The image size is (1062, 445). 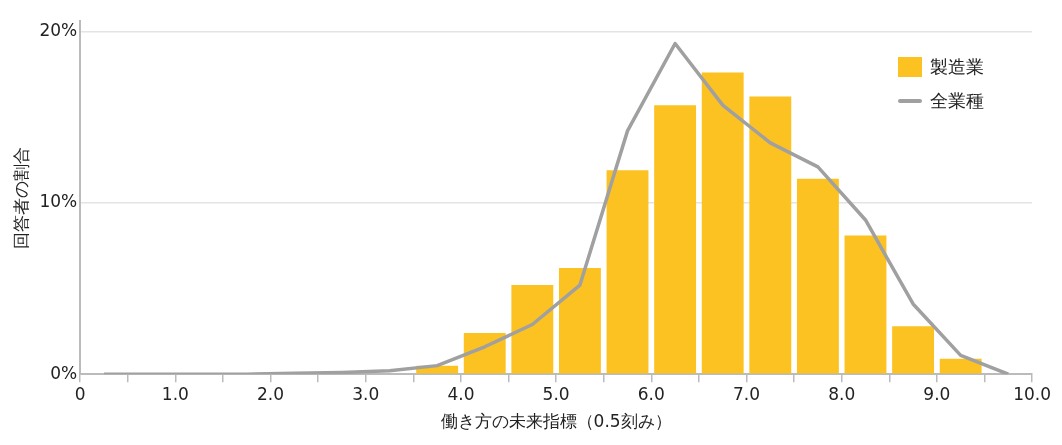 What do you see at coordinates (651, 393) in the screenshot?
I see `x-tick-label: 6.0` at bounding box center [651, 393].